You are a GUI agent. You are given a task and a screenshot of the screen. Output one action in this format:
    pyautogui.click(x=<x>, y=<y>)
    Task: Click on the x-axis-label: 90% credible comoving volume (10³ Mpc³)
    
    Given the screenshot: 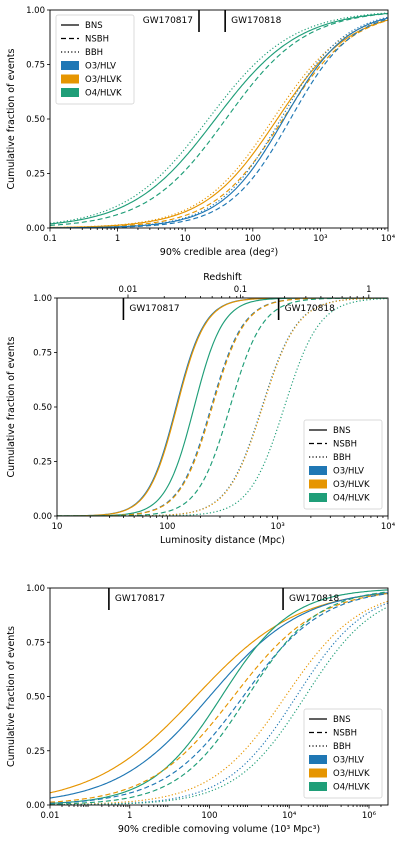 What is the action you would take?
    pyautogui.click(x=219, y=829)
    